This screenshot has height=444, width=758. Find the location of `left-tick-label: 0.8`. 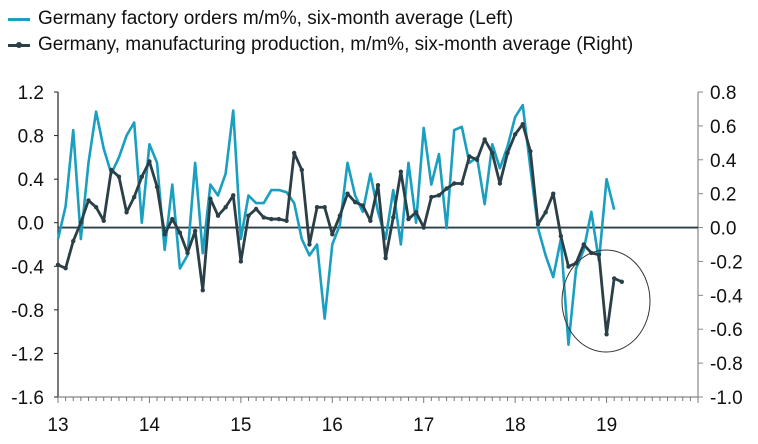

left-tick-label: 0.8 is located at coordinates (31, 137).